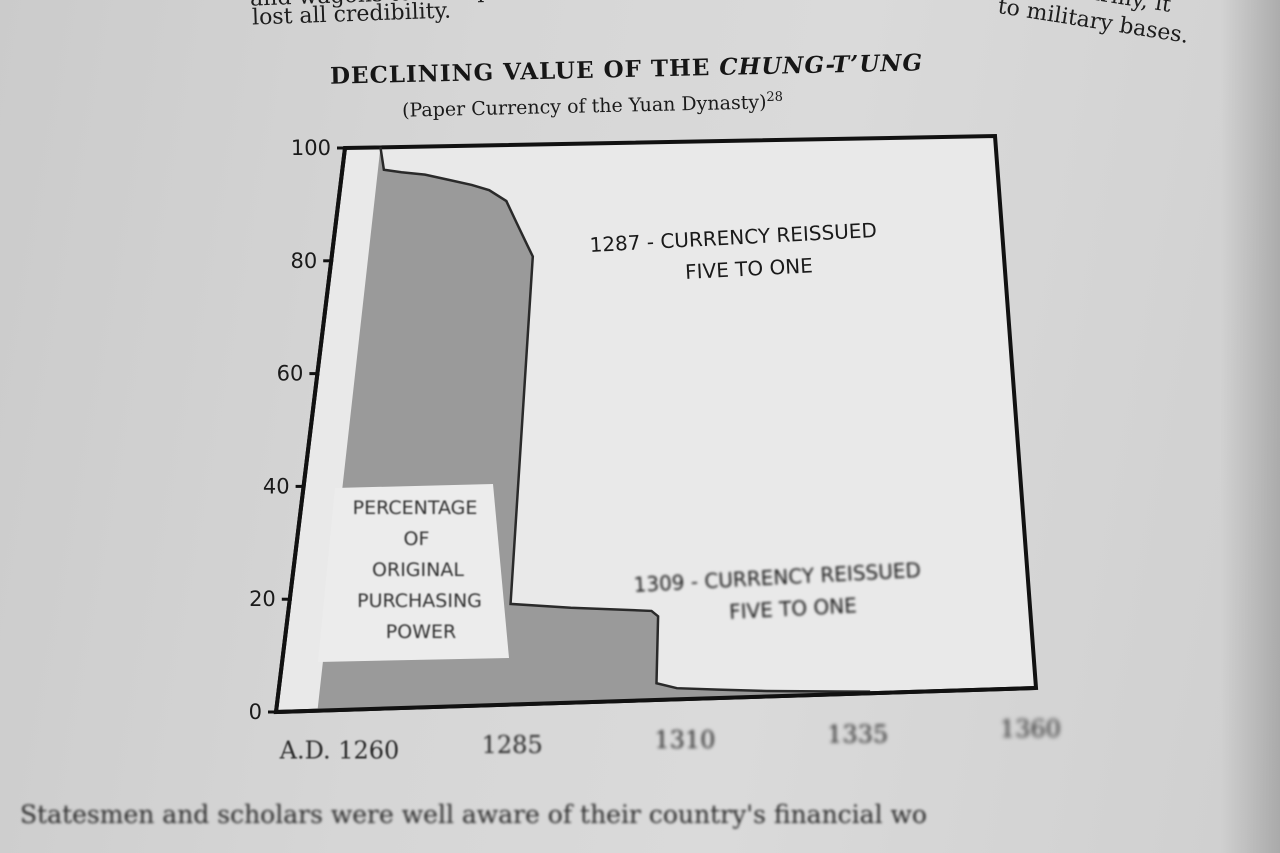  Describe the element at coordinates (311, 148) in the screenshot. I see `y-tick-label: 100` at that location.